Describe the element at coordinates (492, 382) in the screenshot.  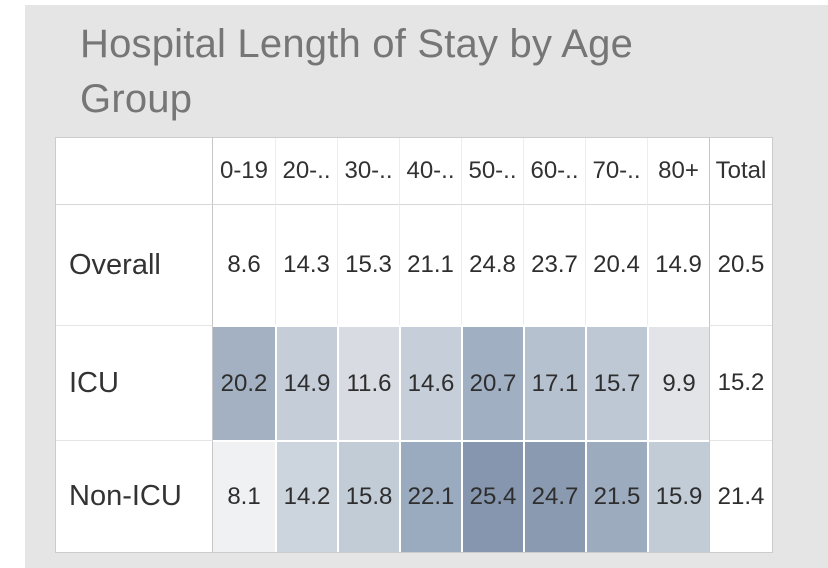
I see `cell-icu-50: 20.7` at that location.